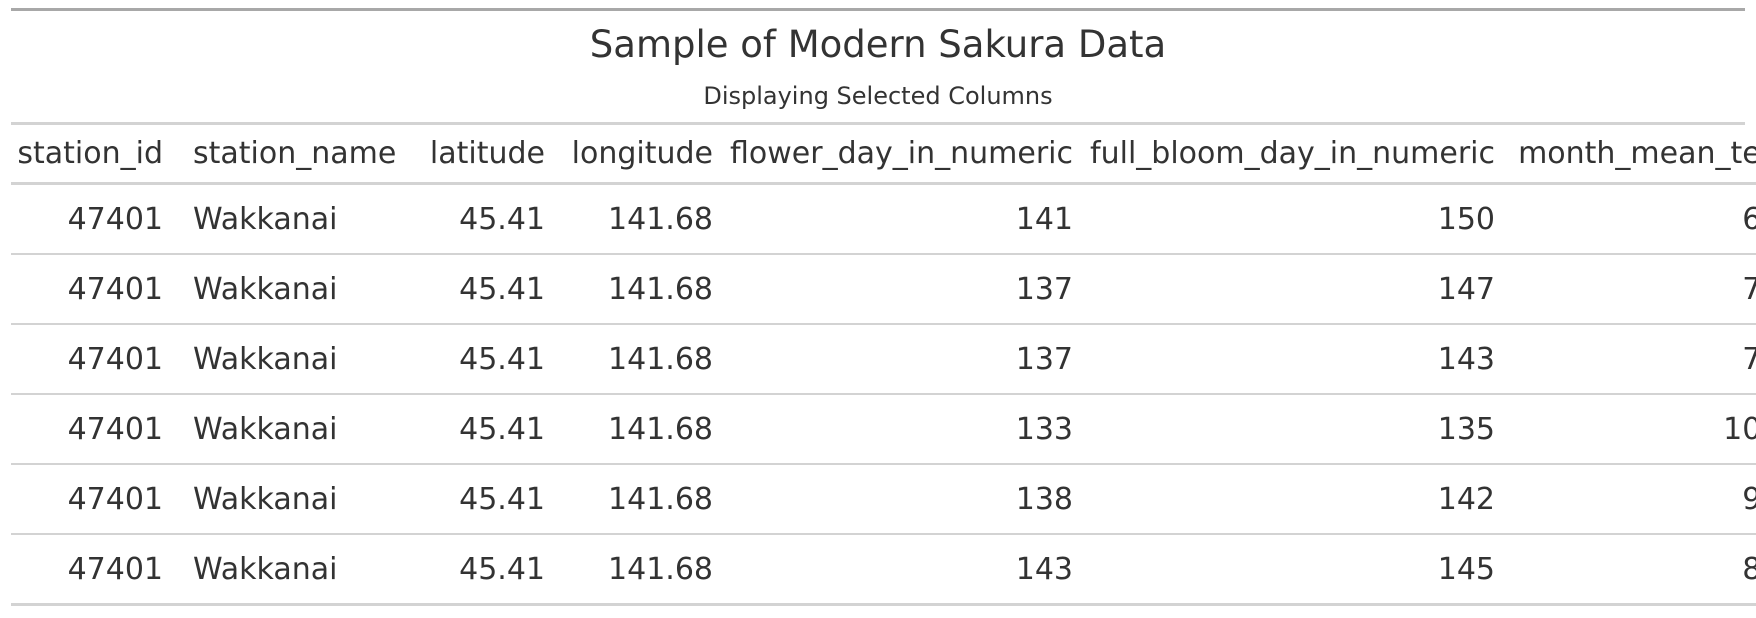  Describe the element at coordinates (485, 155) in the screenshot. I see `column-header-latitude: latitude` at that location.